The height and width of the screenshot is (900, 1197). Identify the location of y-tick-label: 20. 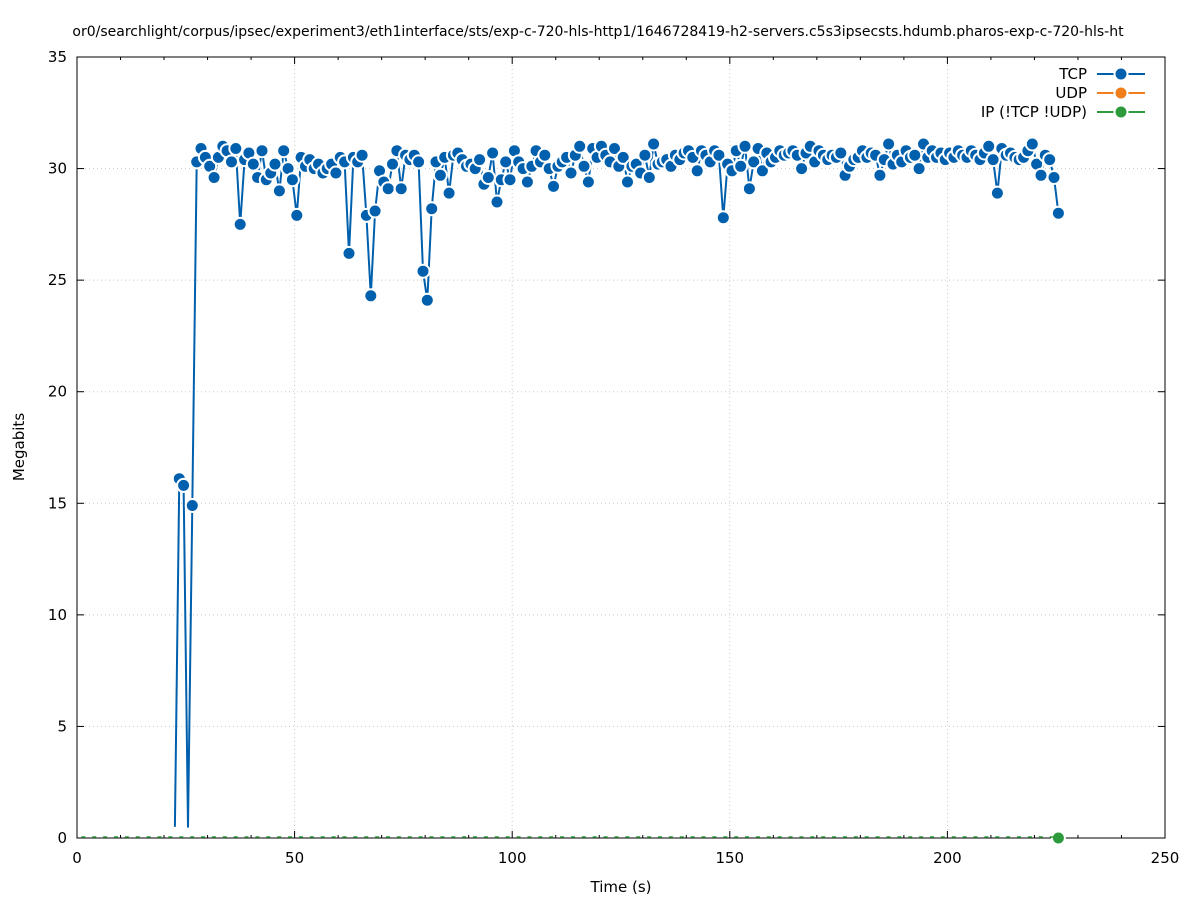
(57, 392).